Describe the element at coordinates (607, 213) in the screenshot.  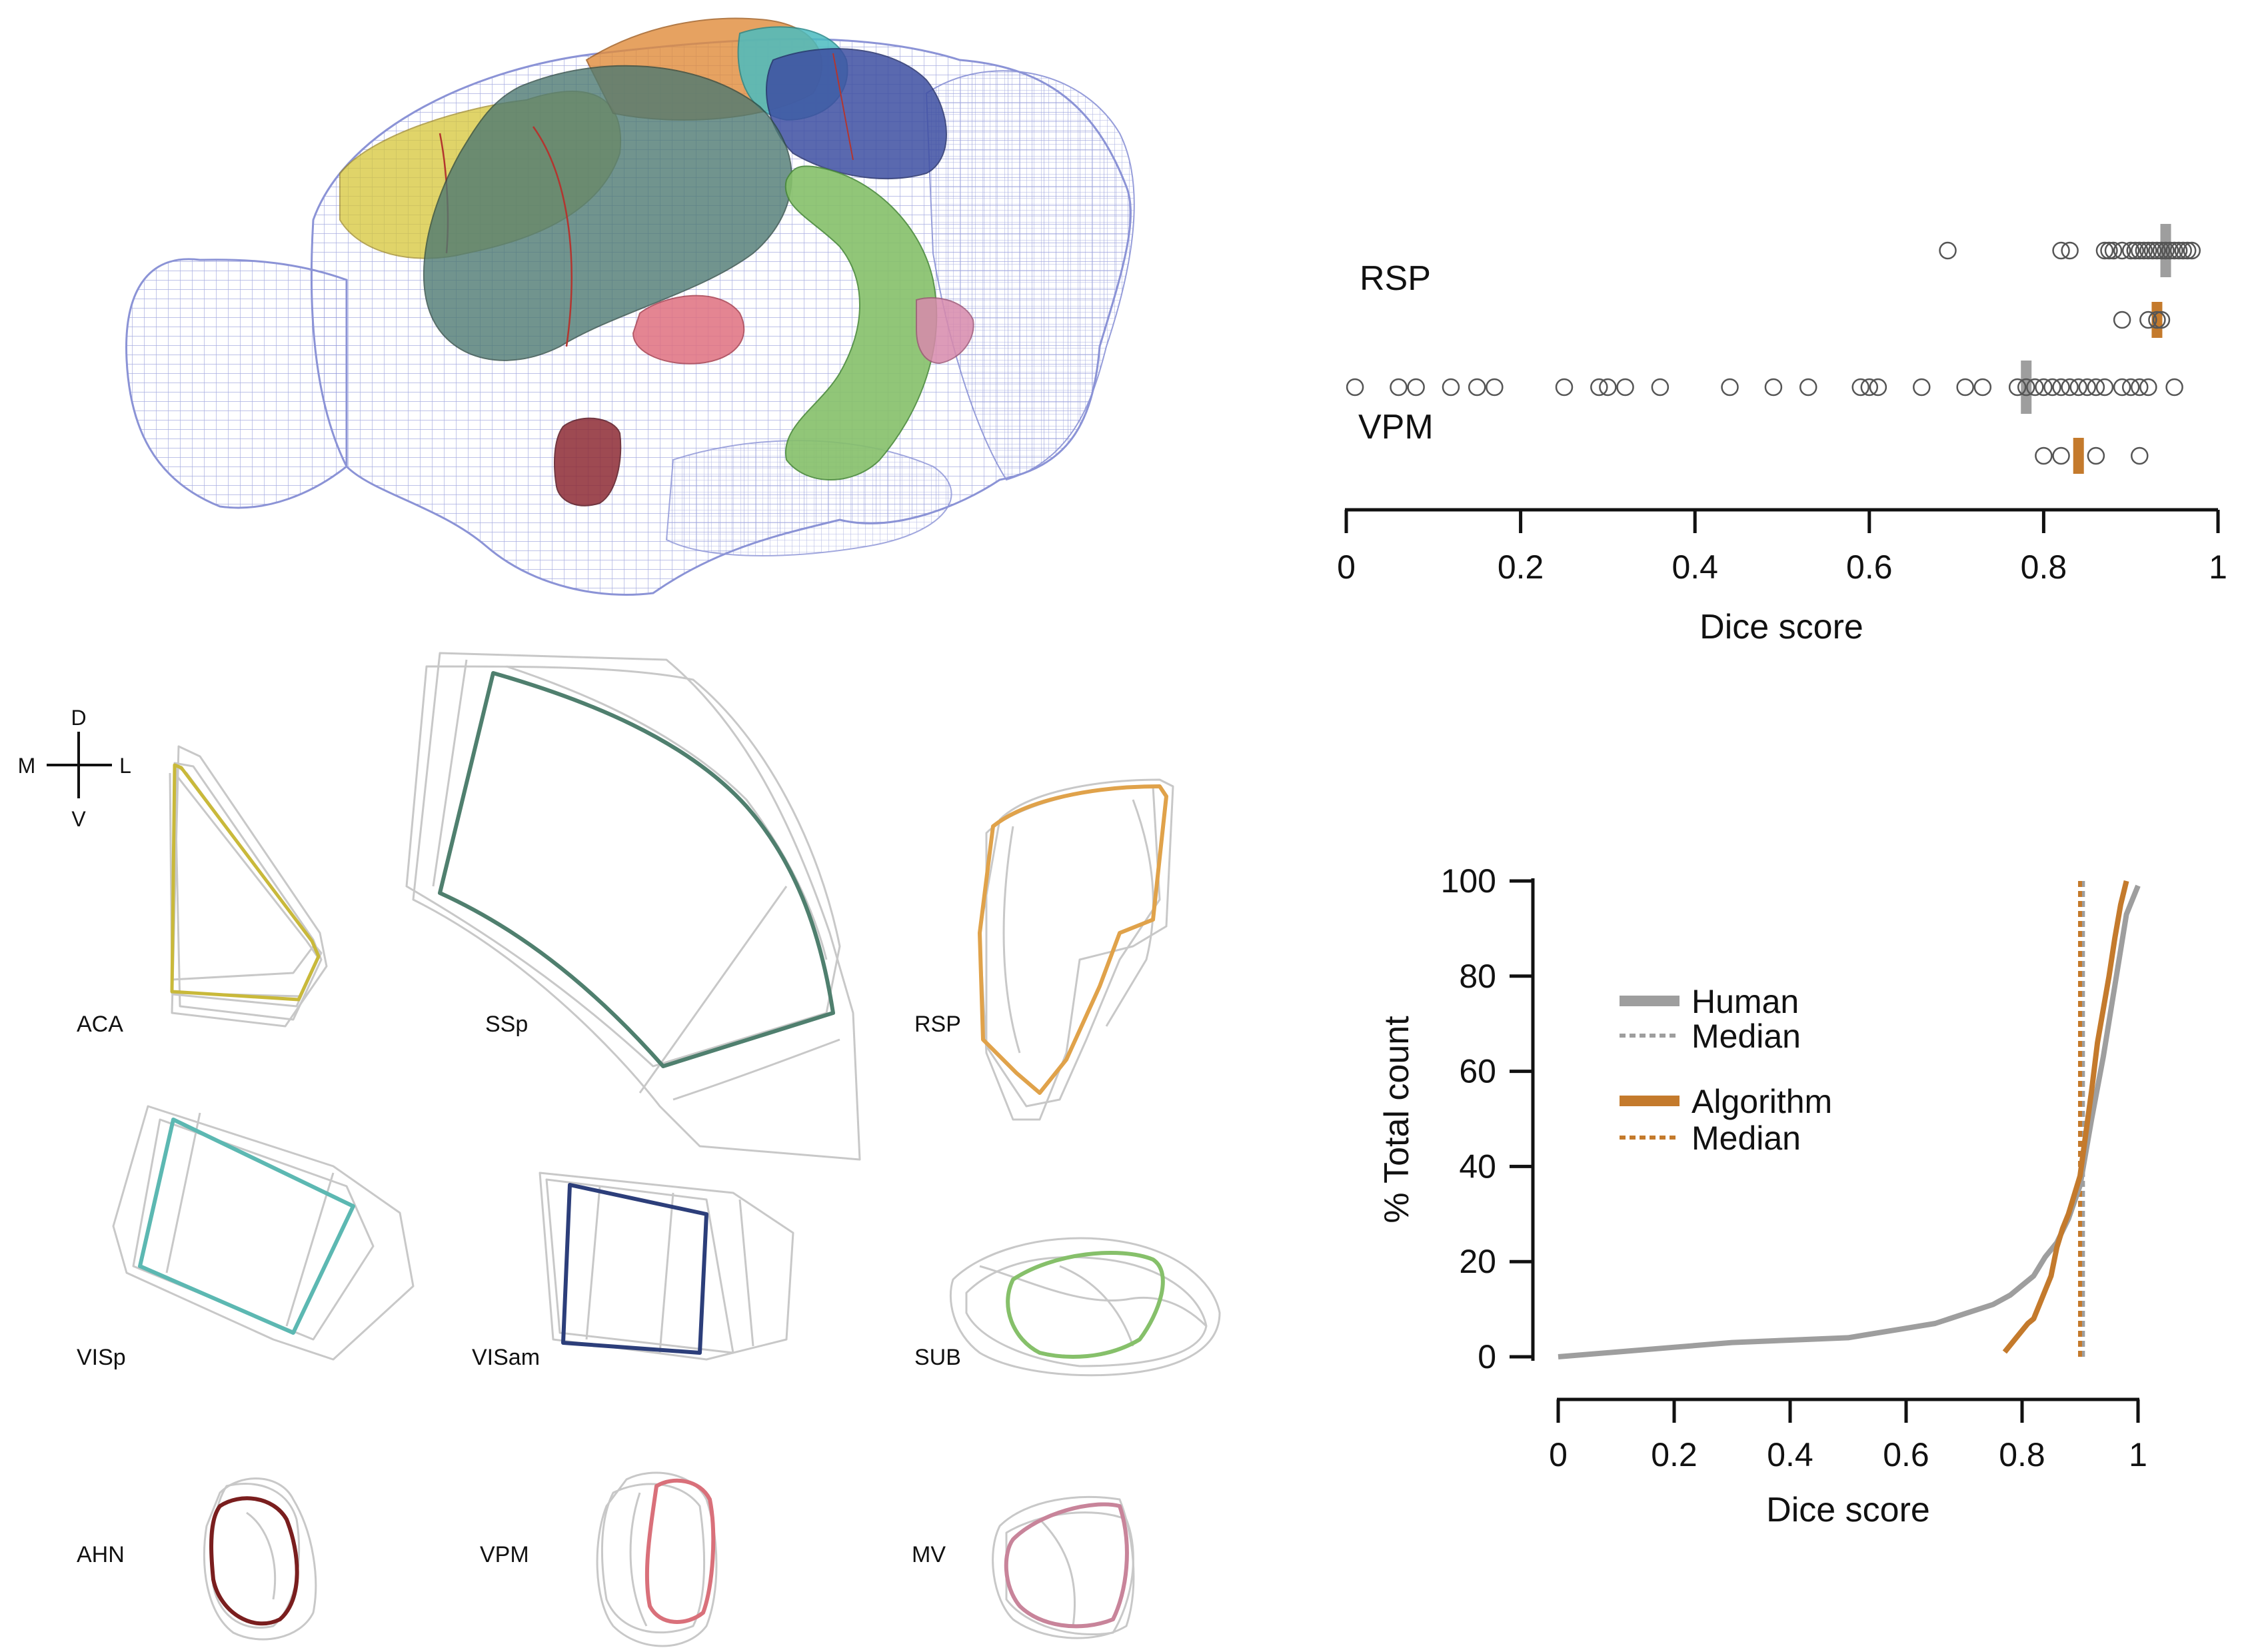
I see `brain-region-SSp` at that location.